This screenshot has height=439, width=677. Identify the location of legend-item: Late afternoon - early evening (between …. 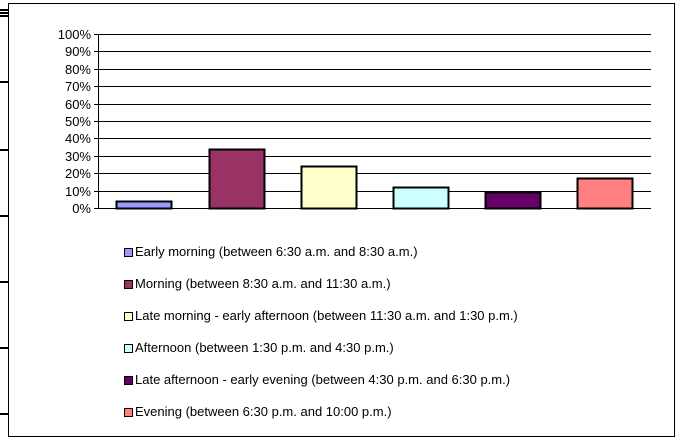
(321, 388).